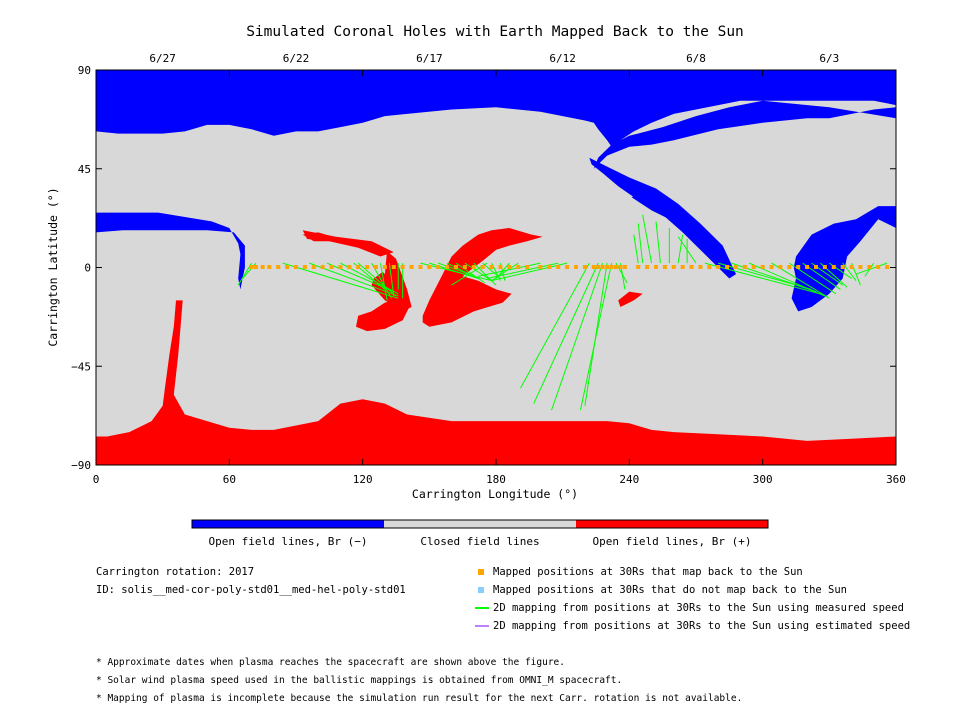 Image resolution: width=960 pixels, height=720 pixels. Describe the element at coordinates (896, 479) in the screenshot. I see `x-tick-label: 360` at that location.